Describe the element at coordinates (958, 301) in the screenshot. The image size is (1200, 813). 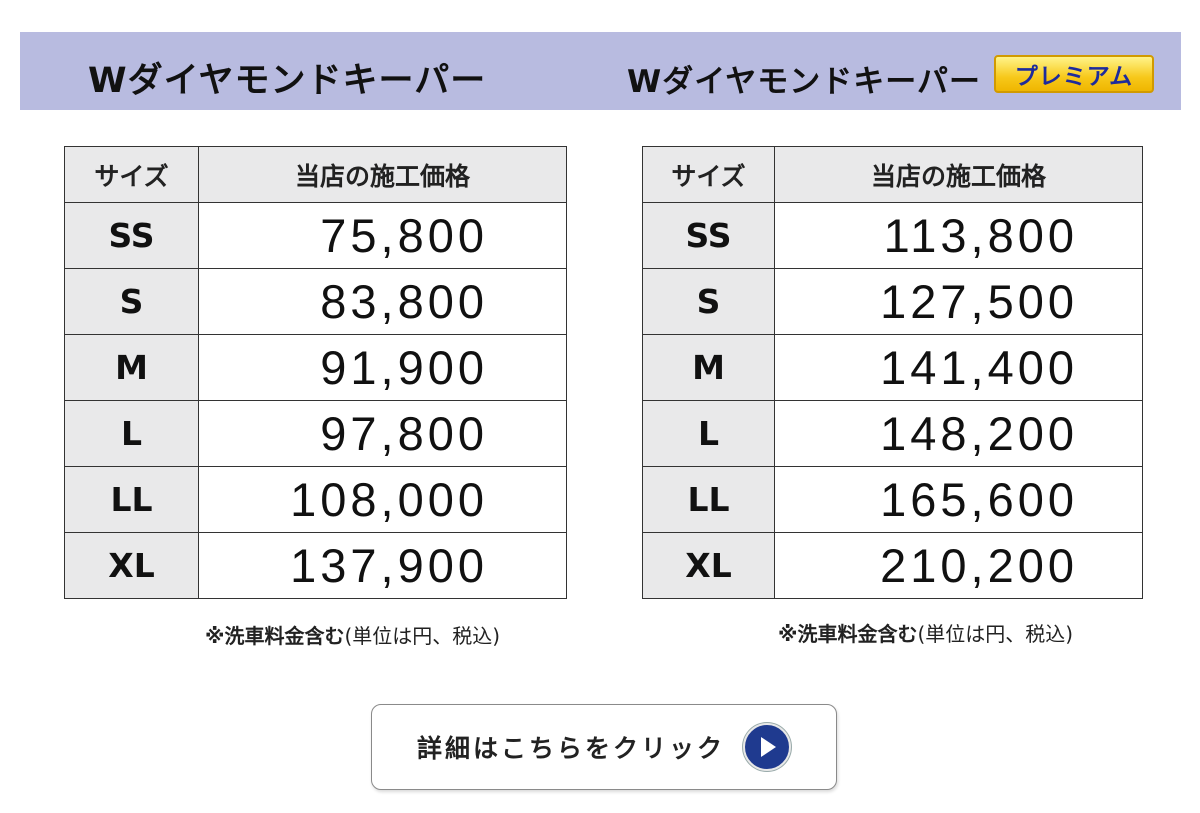
I see `price-cell: 127,500` at that location.